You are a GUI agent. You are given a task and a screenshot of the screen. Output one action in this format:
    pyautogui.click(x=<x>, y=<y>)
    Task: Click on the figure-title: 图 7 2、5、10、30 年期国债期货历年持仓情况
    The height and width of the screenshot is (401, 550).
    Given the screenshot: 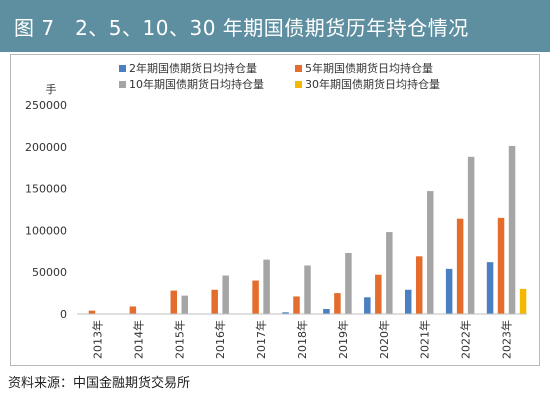 What is the action you would take?
    pyautogui.click(x=241, y=28)
    